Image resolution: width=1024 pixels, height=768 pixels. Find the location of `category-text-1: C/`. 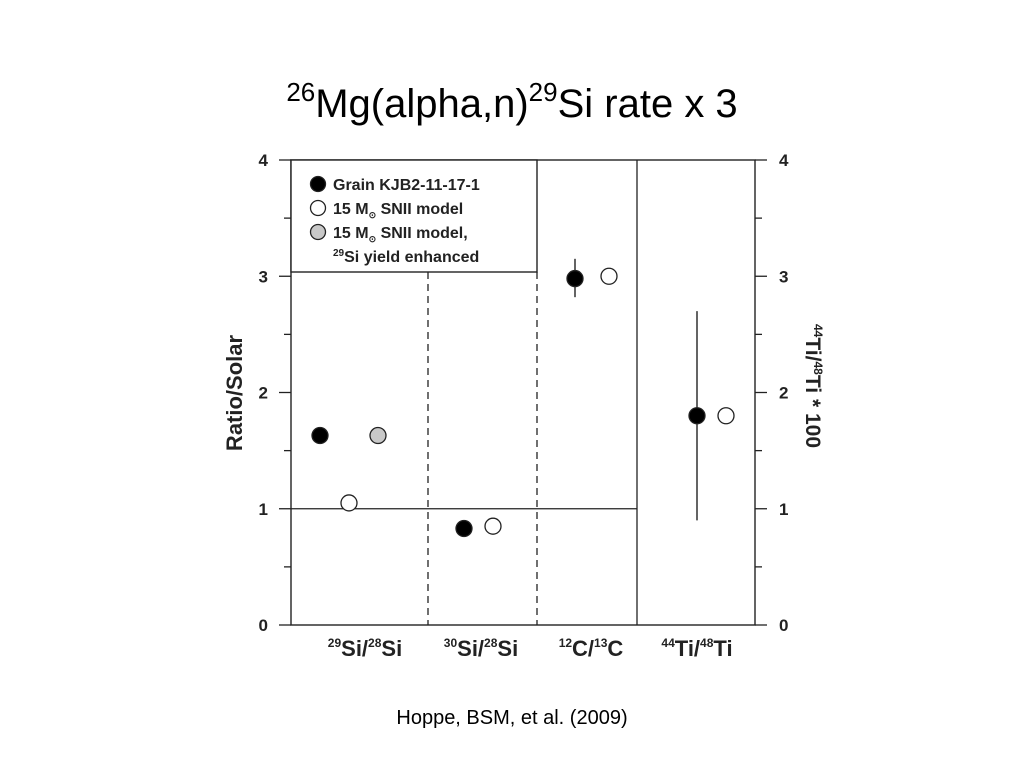

category-text-1: C/ is located at coordinates (583, 648).